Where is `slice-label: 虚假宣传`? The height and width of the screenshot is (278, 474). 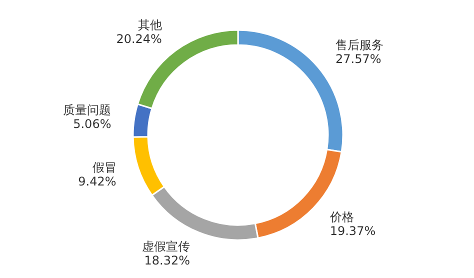 slice-label: 虚假宣传 is located at coordinates (166, 247).